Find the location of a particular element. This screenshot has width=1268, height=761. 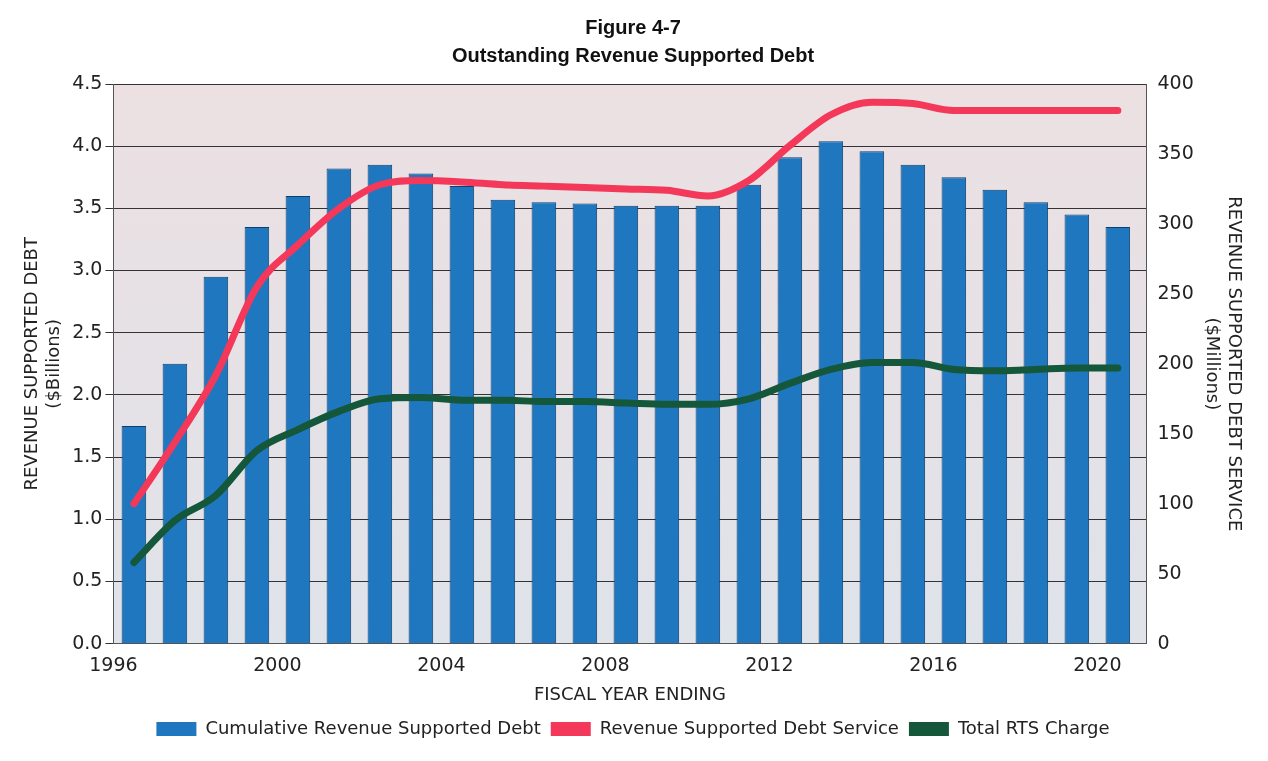

y-axis-title: REVENUE SUPPORTED DEBT ($Billions) is located at coordinates (42, 363).